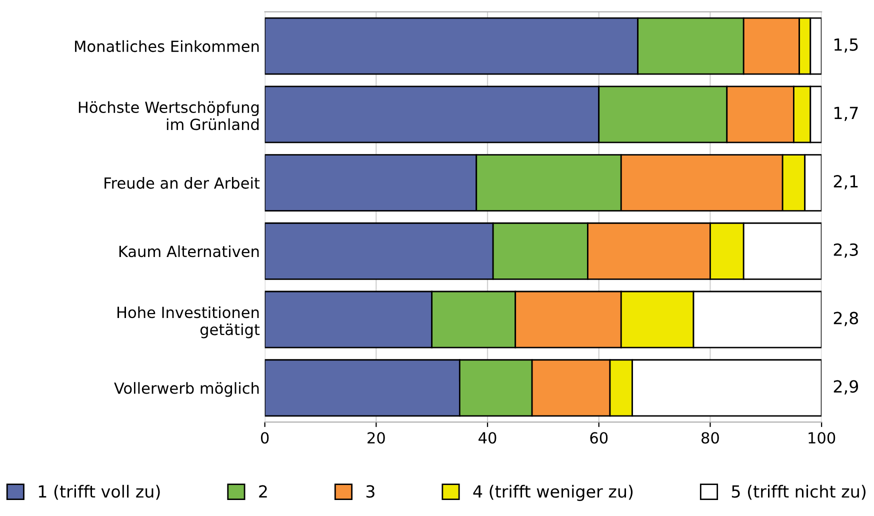 This screenshot has width=874, height=516. Describe the element at coordinates (186, 389) in the screenshot. I see `y-tick-label: Vollerwerb möglich` at that location.